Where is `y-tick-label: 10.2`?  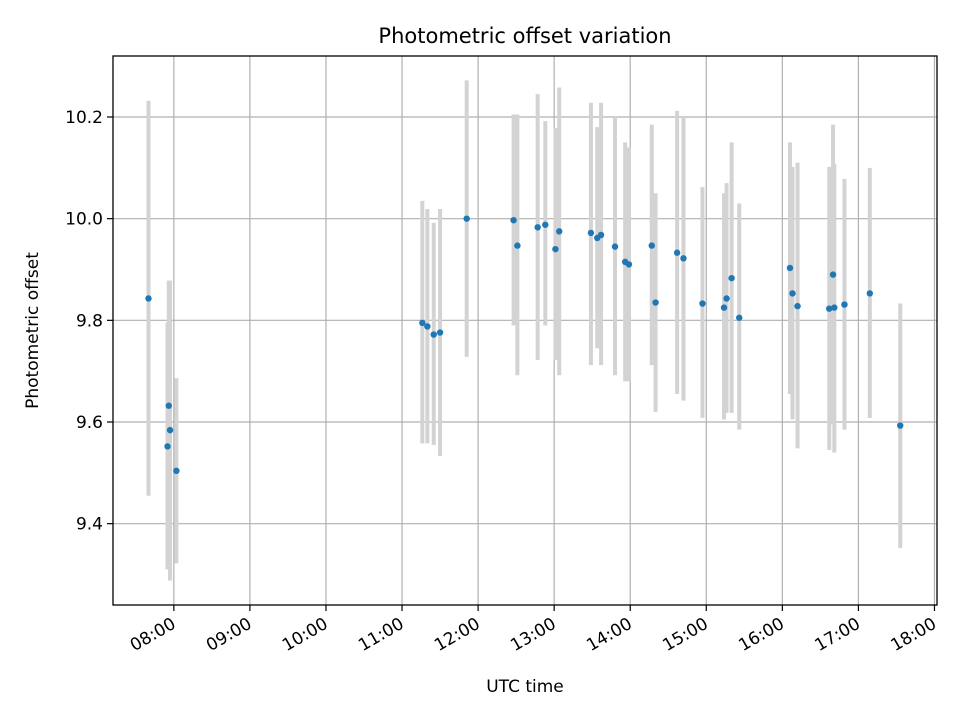 y-tick-label: 10.2 is located at coordinates (84, 118).